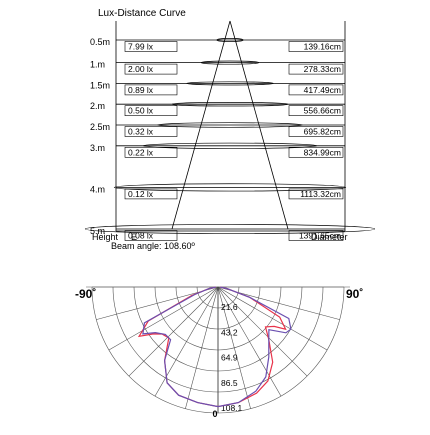 Image resolution: width=430 pixels, height=435 pixels. What do you see at coordinates (229, 307) in the screenshot?
I see `radial-tick-label: 21.6` at bounding box center [229, 307].